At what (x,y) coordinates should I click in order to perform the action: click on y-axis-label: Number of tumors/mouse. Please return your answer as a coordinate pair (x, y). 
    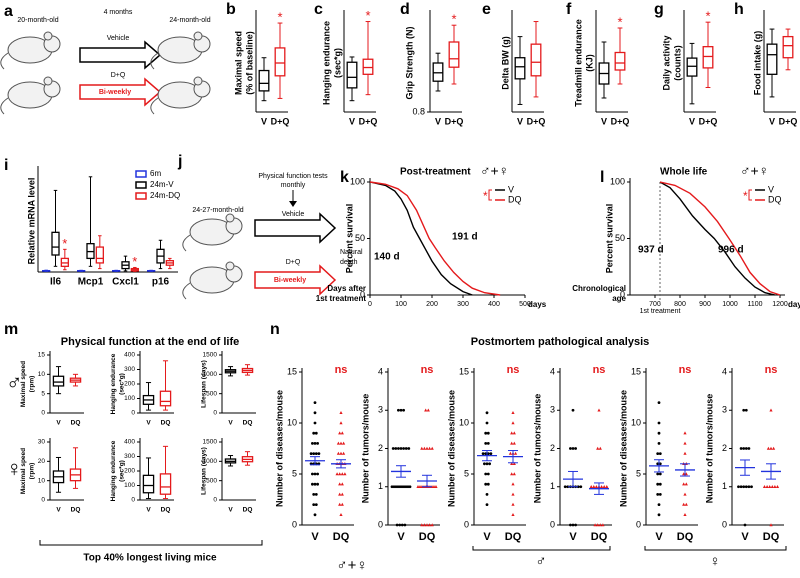
    Looking at the image, I should click on (365, 449).